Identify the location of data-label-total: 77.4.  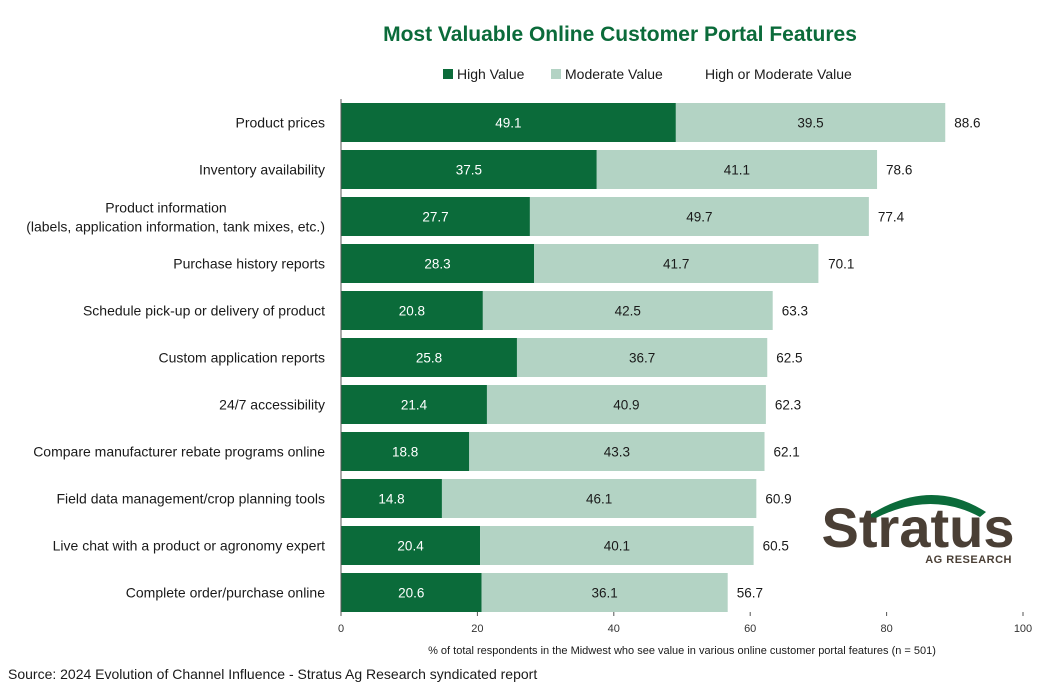
(891, 217).